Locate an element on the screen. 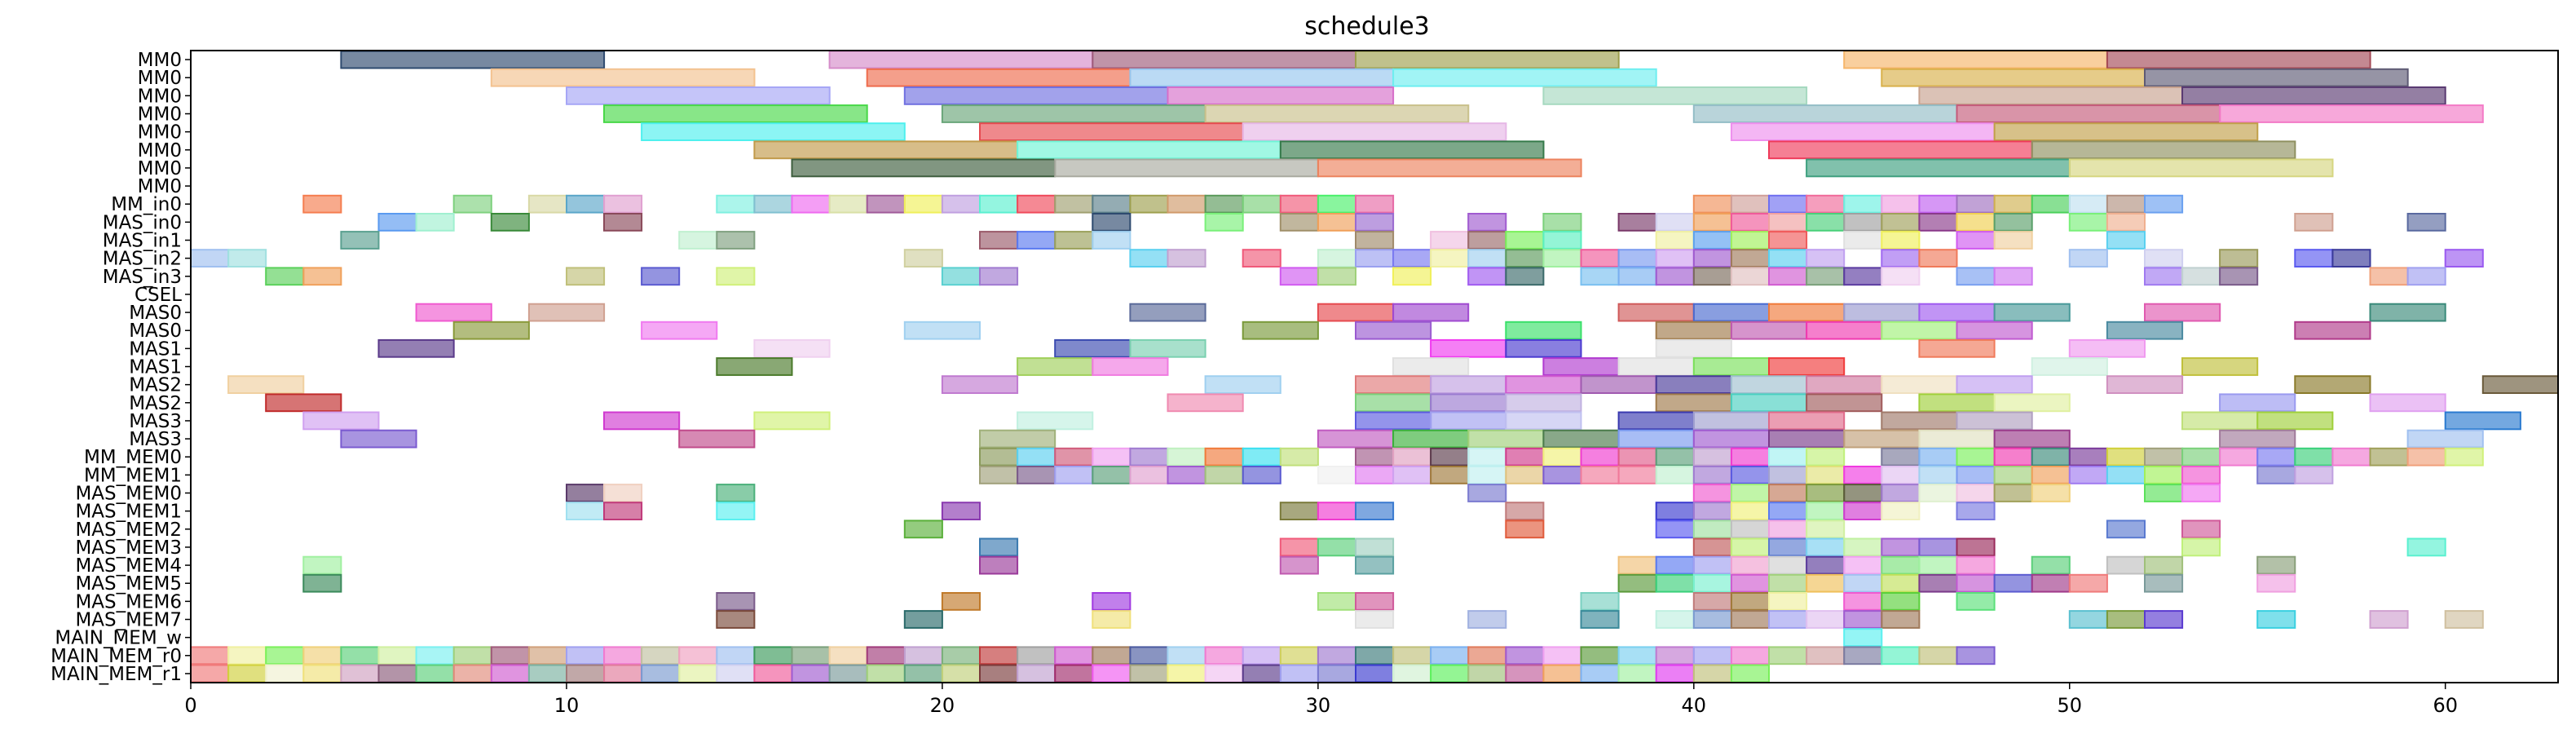 This screenshot has width=2576, height=734. y-tick-label: MM0 is located at coordinates (160, 168).